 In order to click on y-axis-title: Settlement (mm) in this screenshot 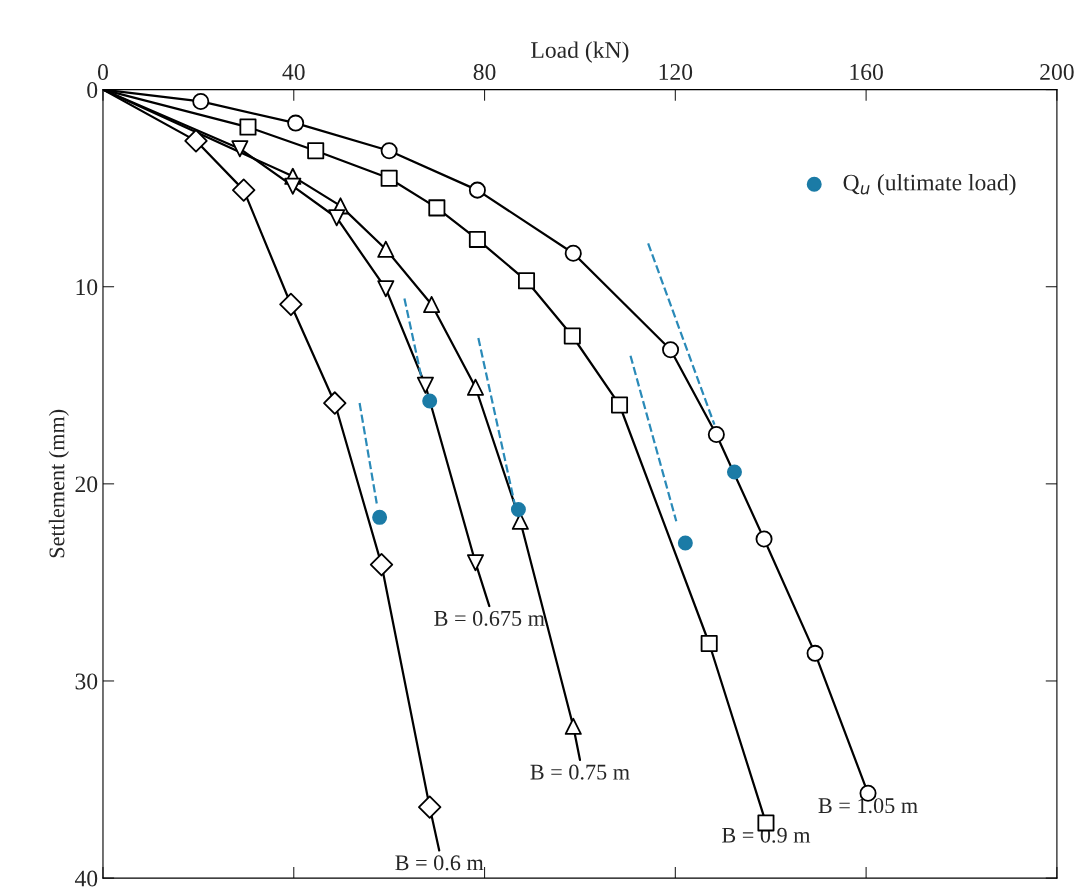, I will do `click(58, 483)`.